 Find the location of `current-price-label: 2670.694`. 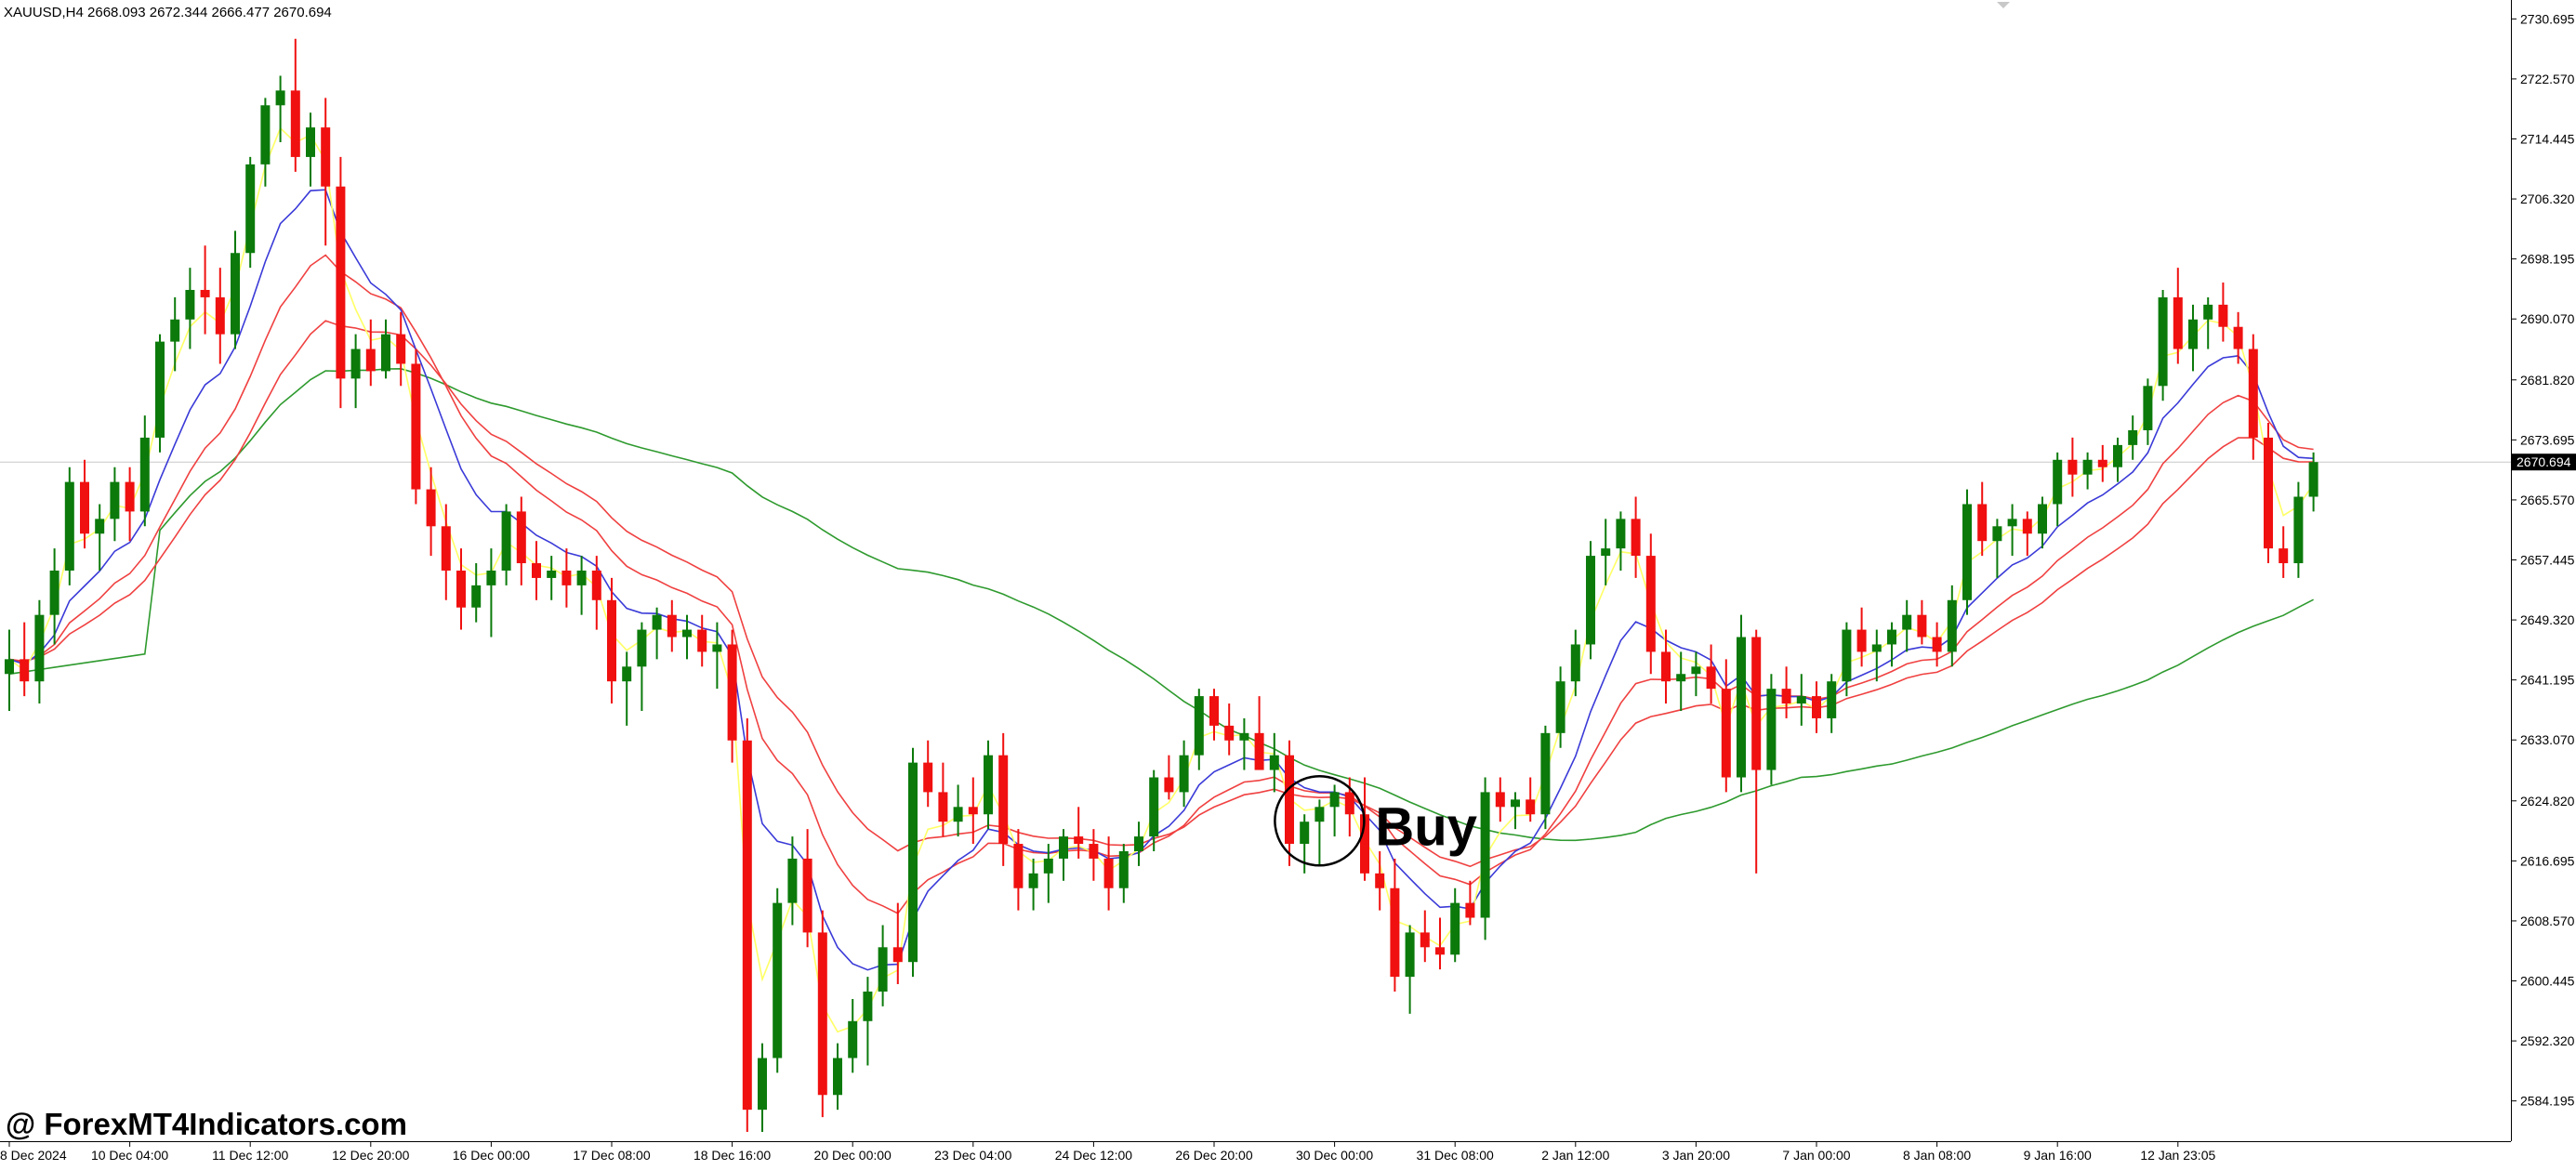

current-price-label: 2670.694 is located at coordinates (2544, 461).